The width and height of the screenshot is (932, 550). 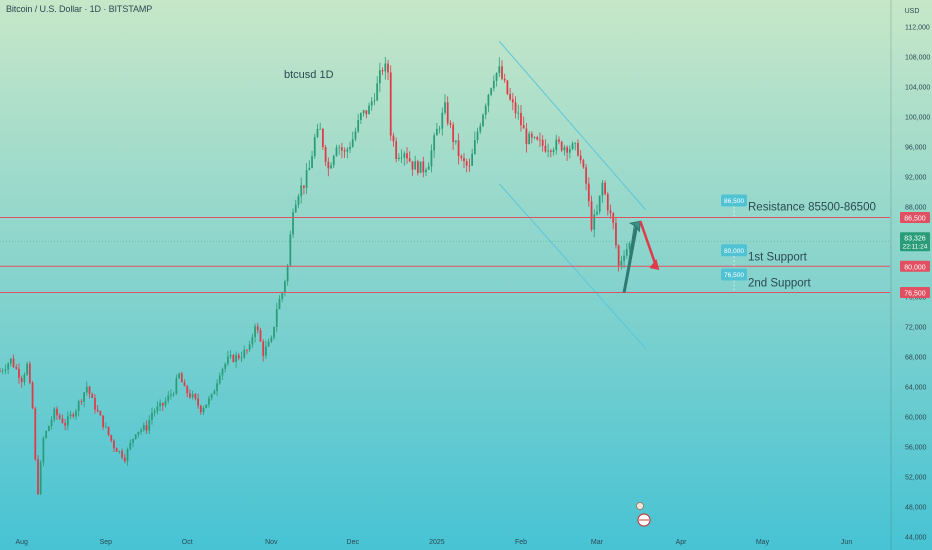 I want to click on x-tick-label: Feb, so click(x=521, y=542).